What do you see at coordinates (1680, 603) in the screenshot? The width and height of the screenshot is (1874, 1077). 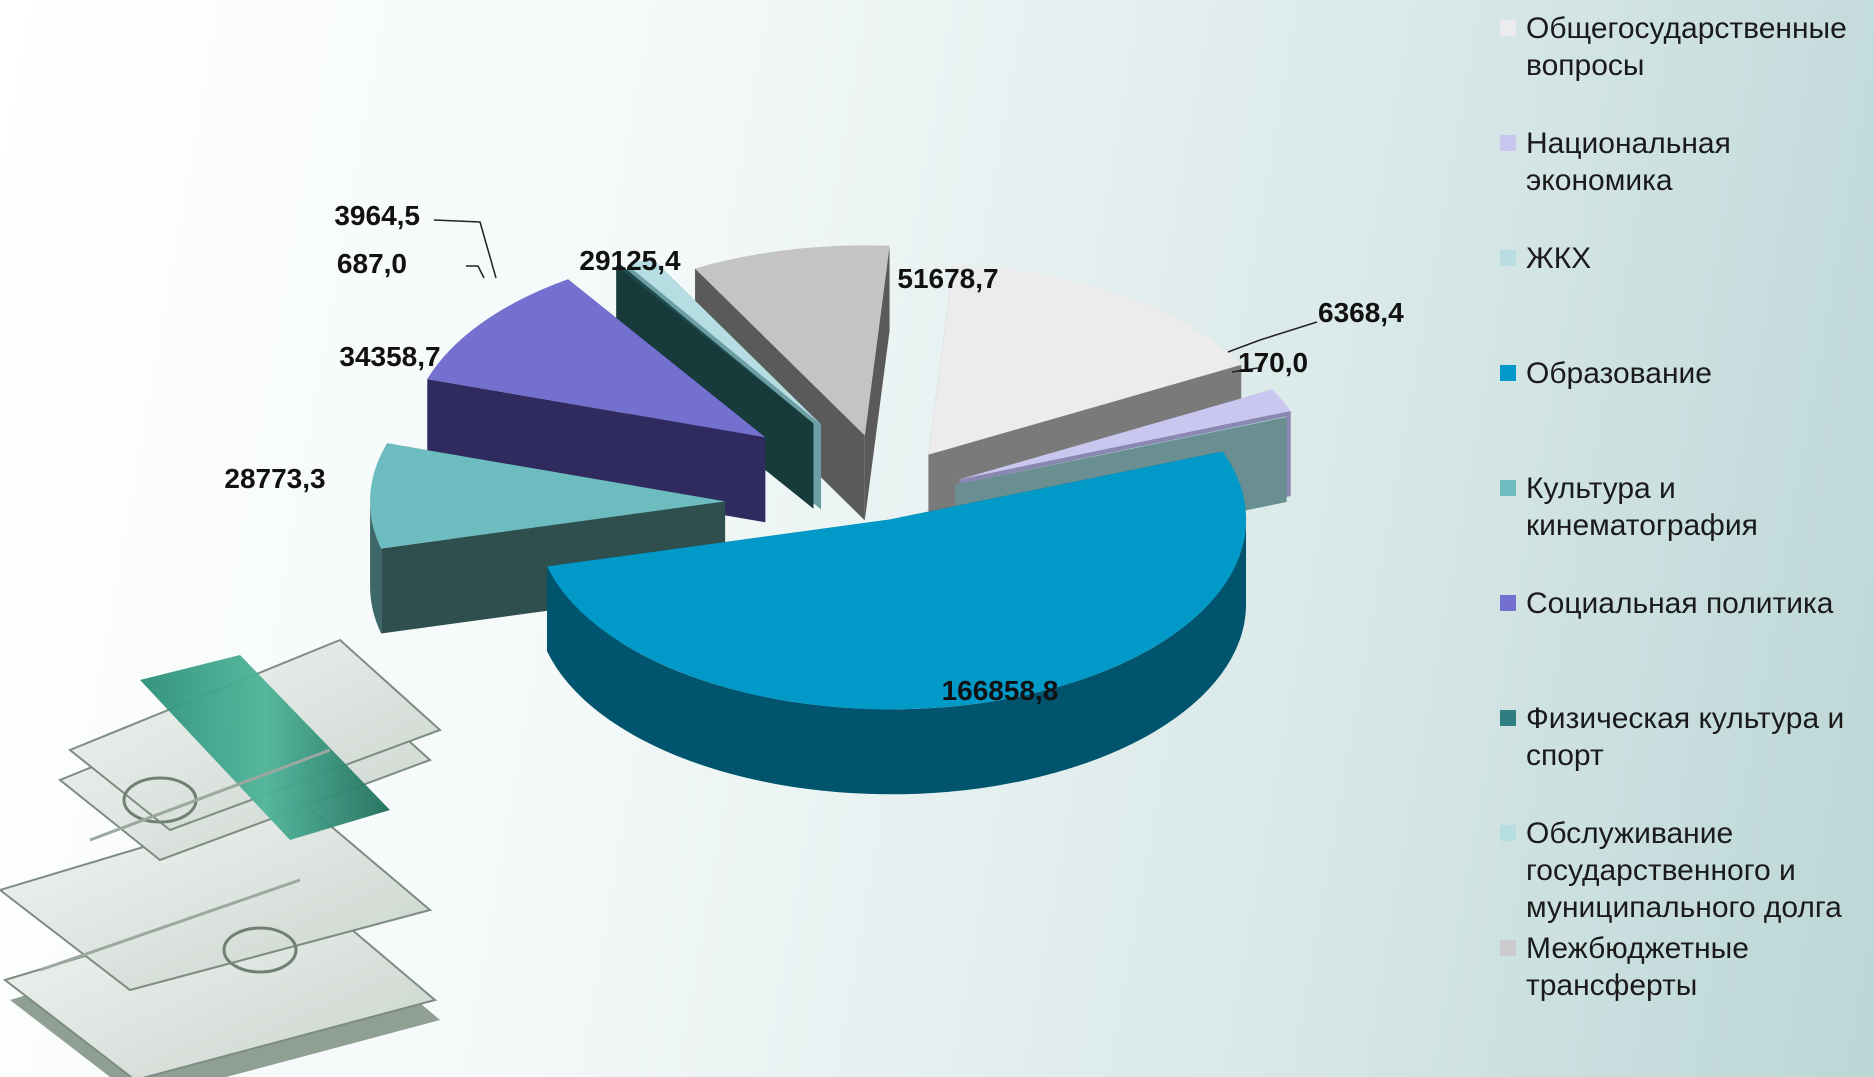 I see `legend-label: Социальная политика` at bounding box center [1680, 603].